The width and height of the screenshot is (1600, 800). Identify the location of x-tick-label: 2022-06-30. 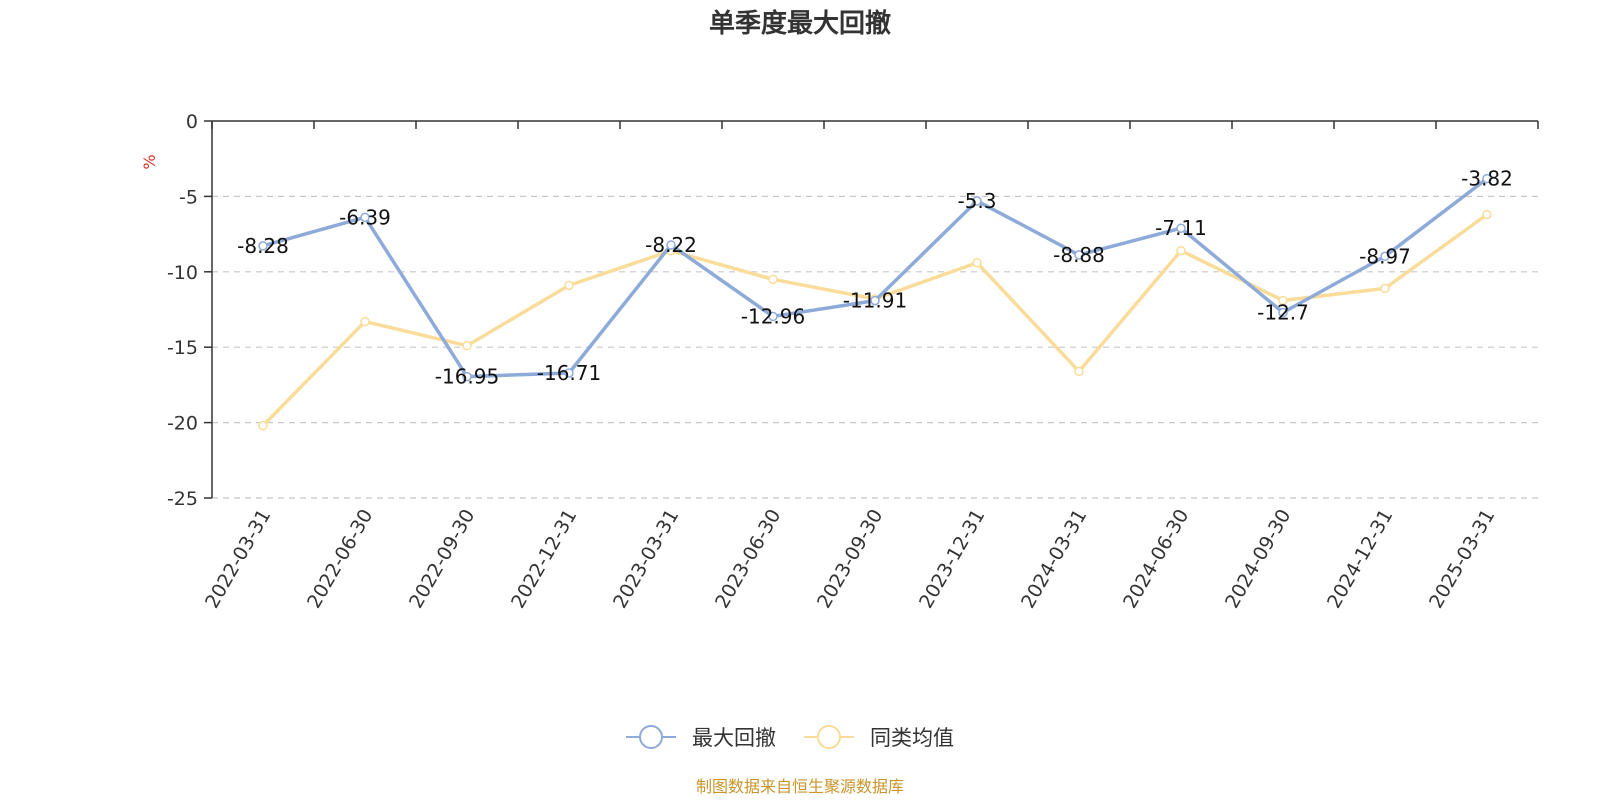
(340, 559).